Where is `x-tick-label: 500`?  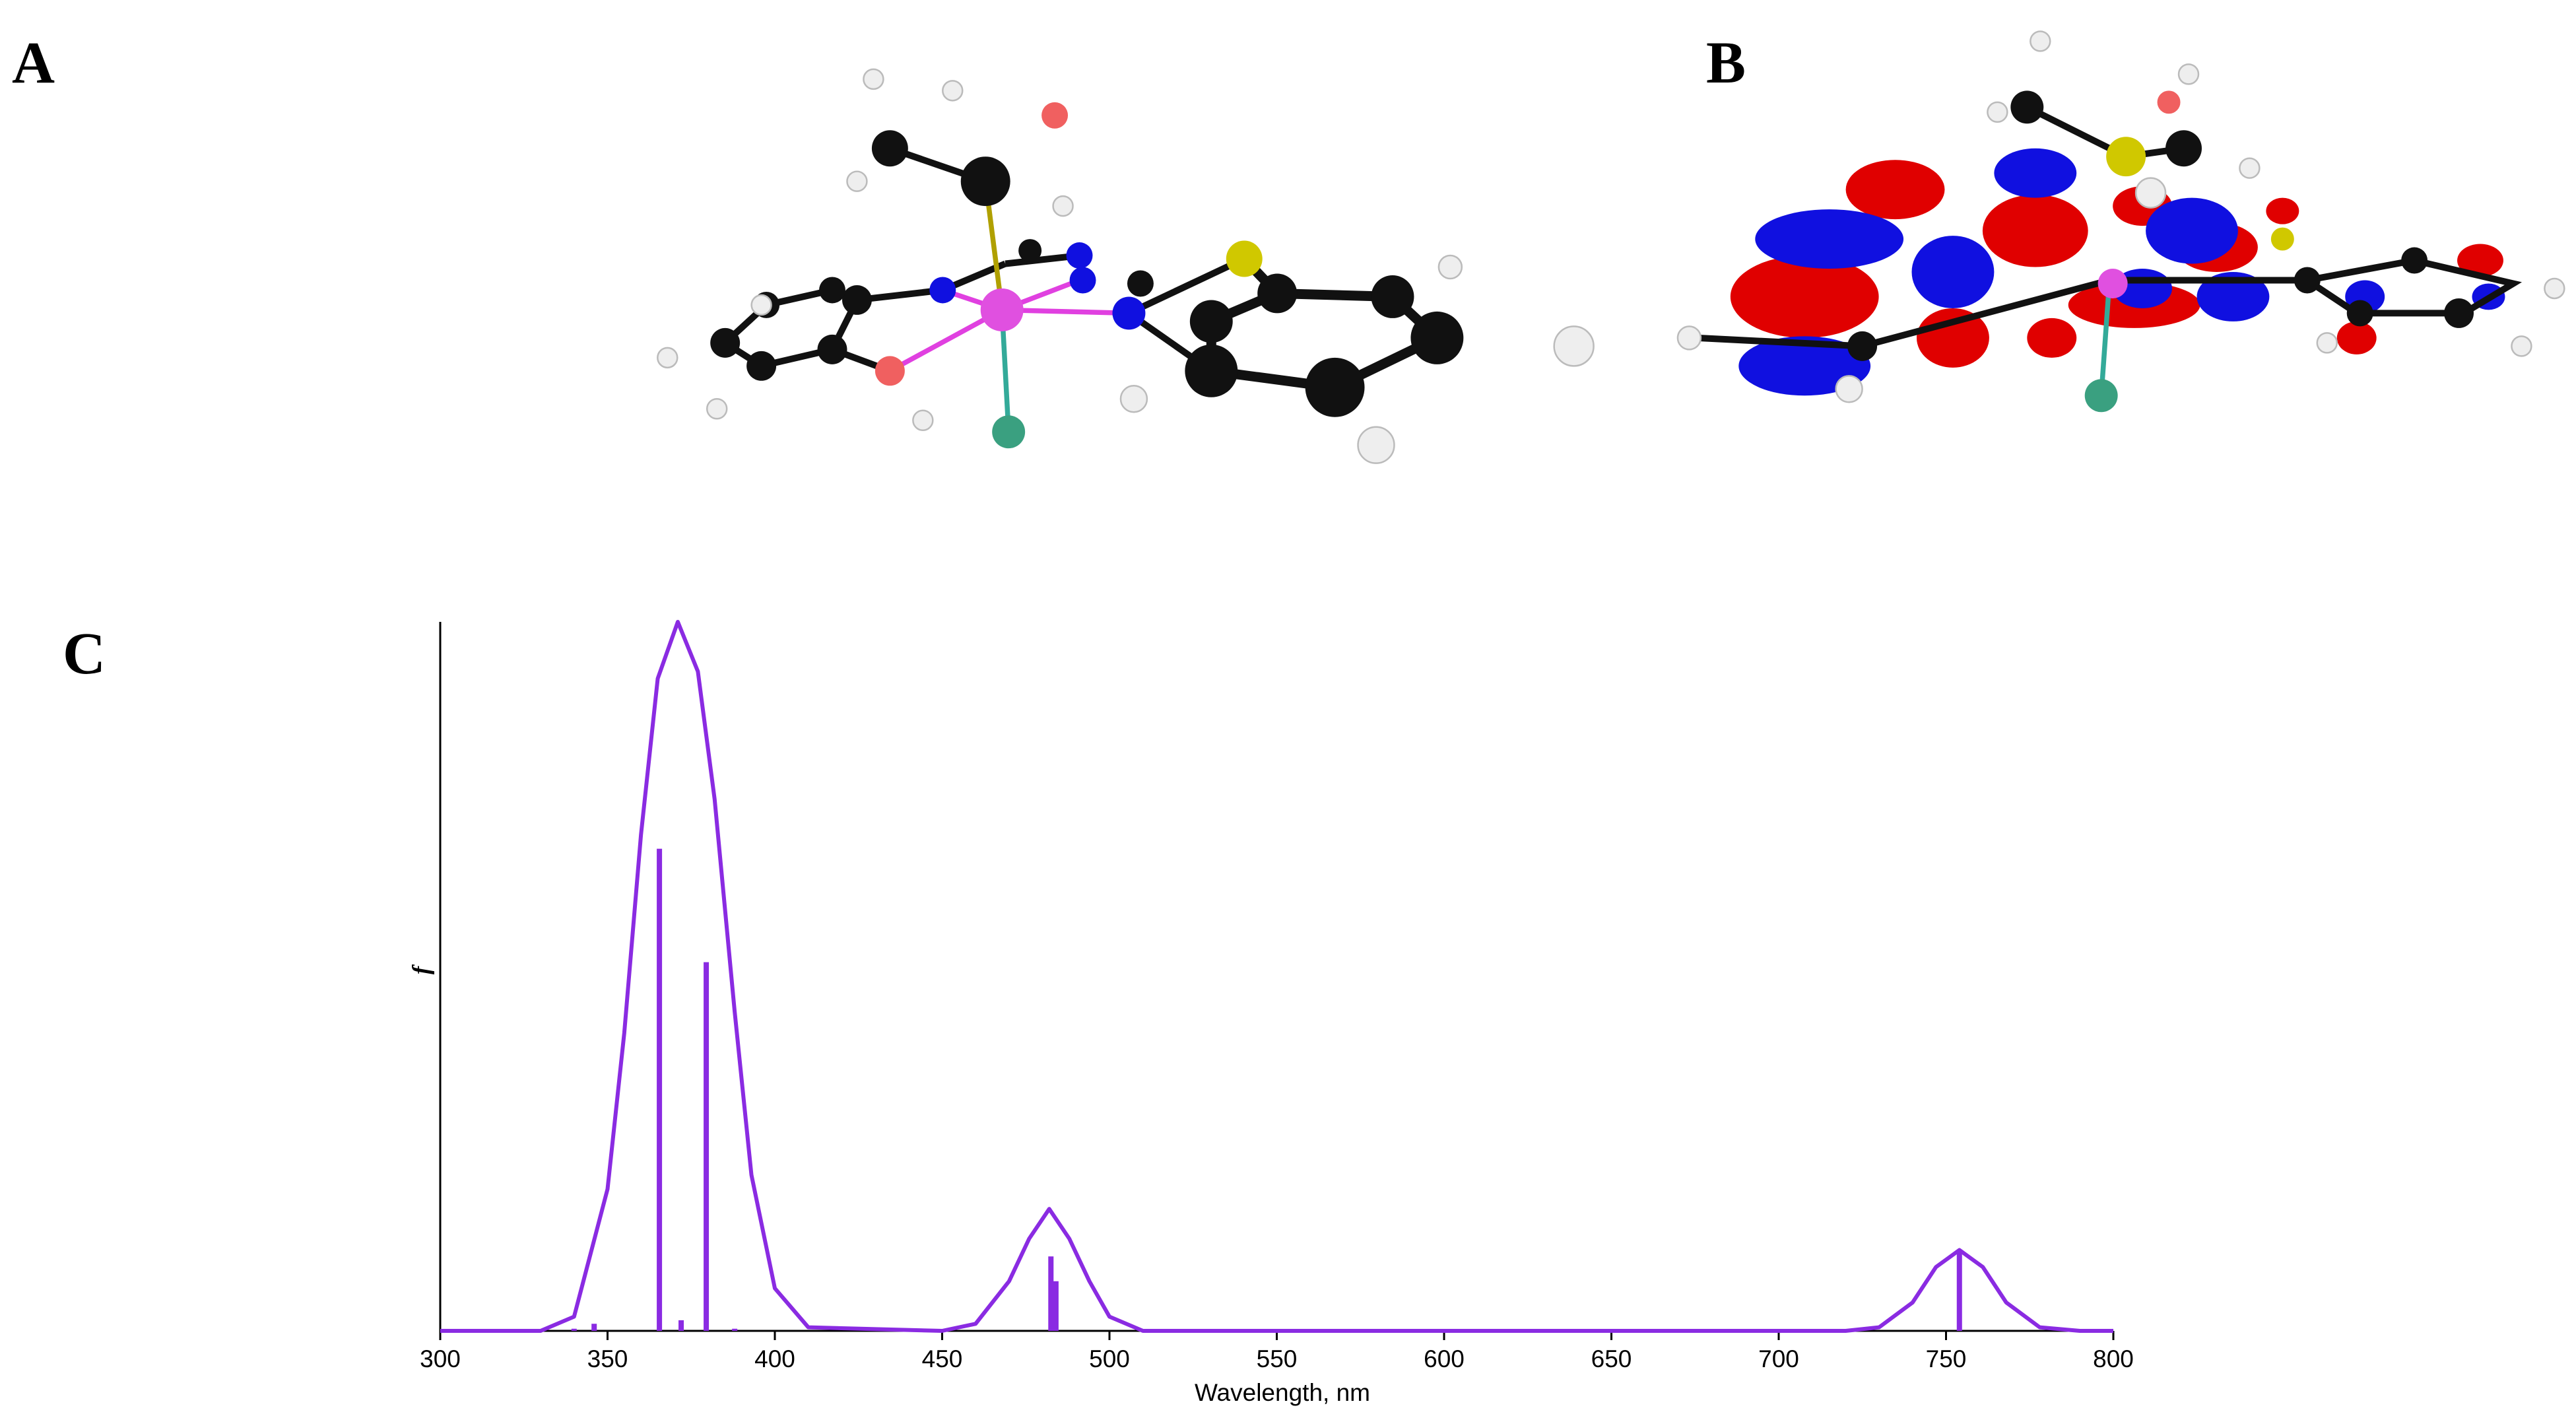 x-tick-label: 500 is located at coordinates (1109, 1359).